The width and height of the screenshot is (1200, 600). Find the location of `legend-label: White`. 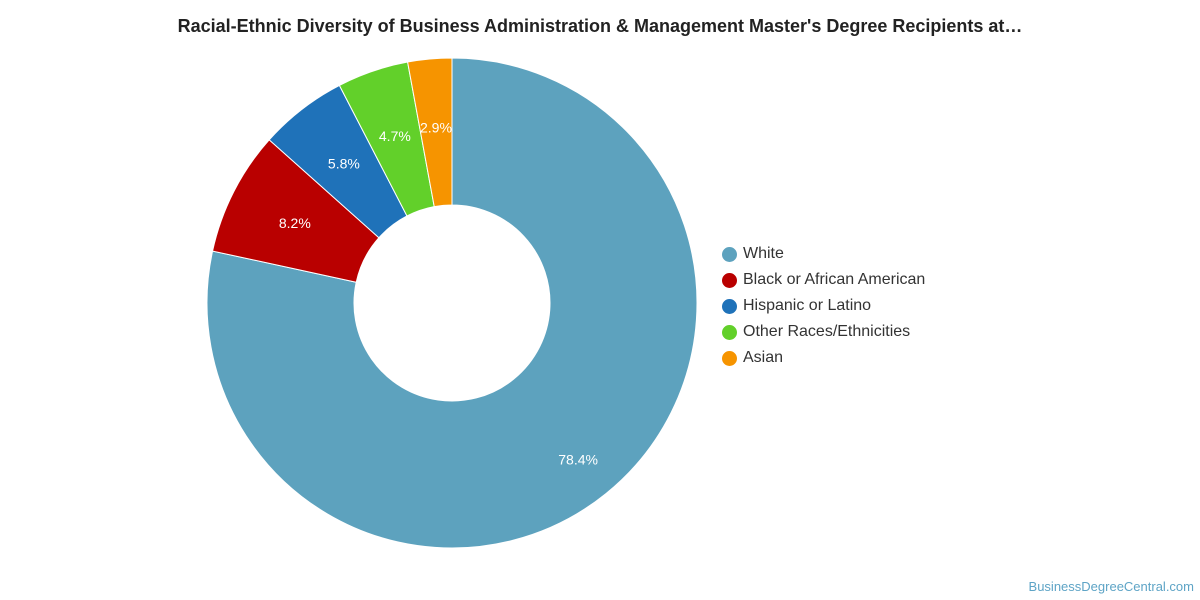

legend-label: White is located at coordinates (763, 253).